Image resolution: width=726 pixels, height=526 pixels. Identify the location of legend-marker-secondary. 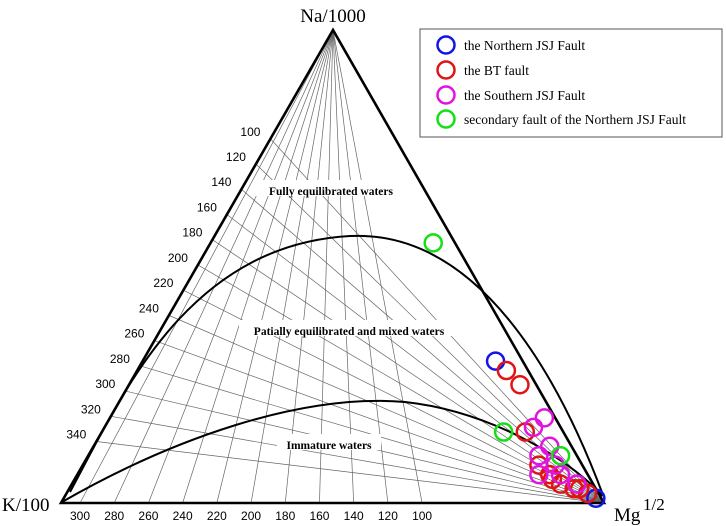
(446, 119).